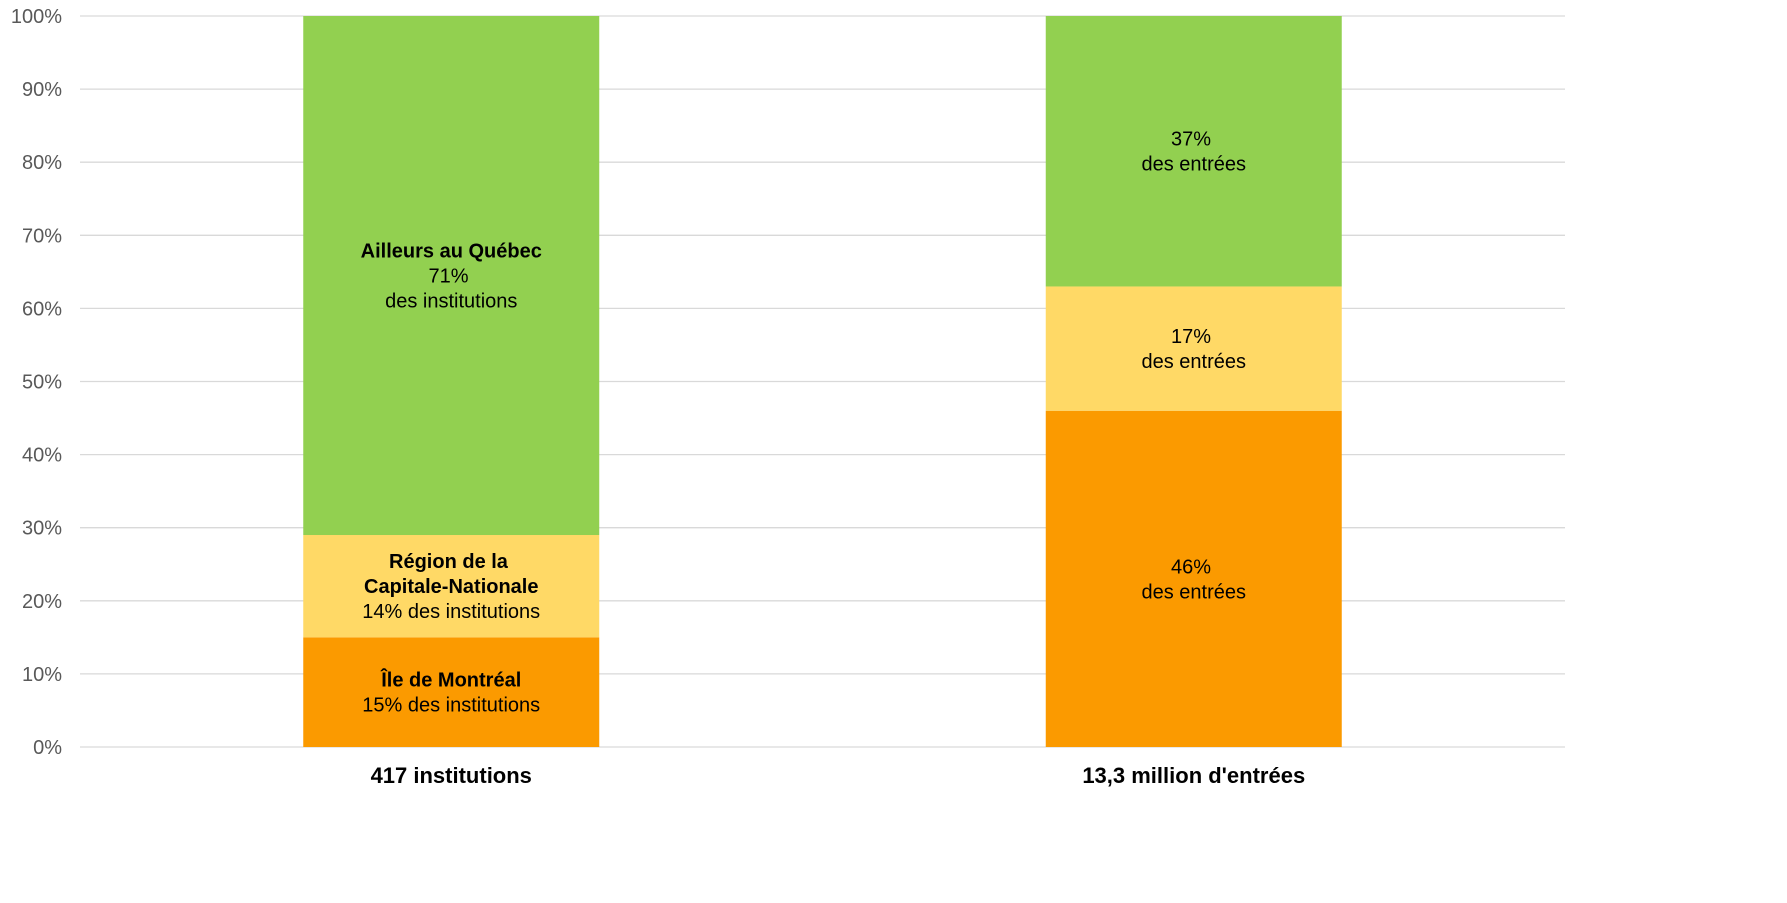 The height and width of the screenshot is (903, 1787). I want to click on value-label: 71% des institutions, so click(451, 289).